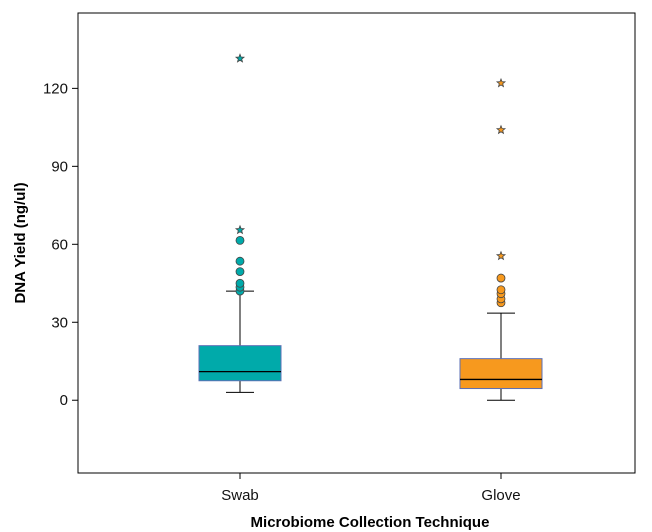  Describe the element at coordinates (55, 88) in the screenshot. I see `y-tick-label: 120` at that location.